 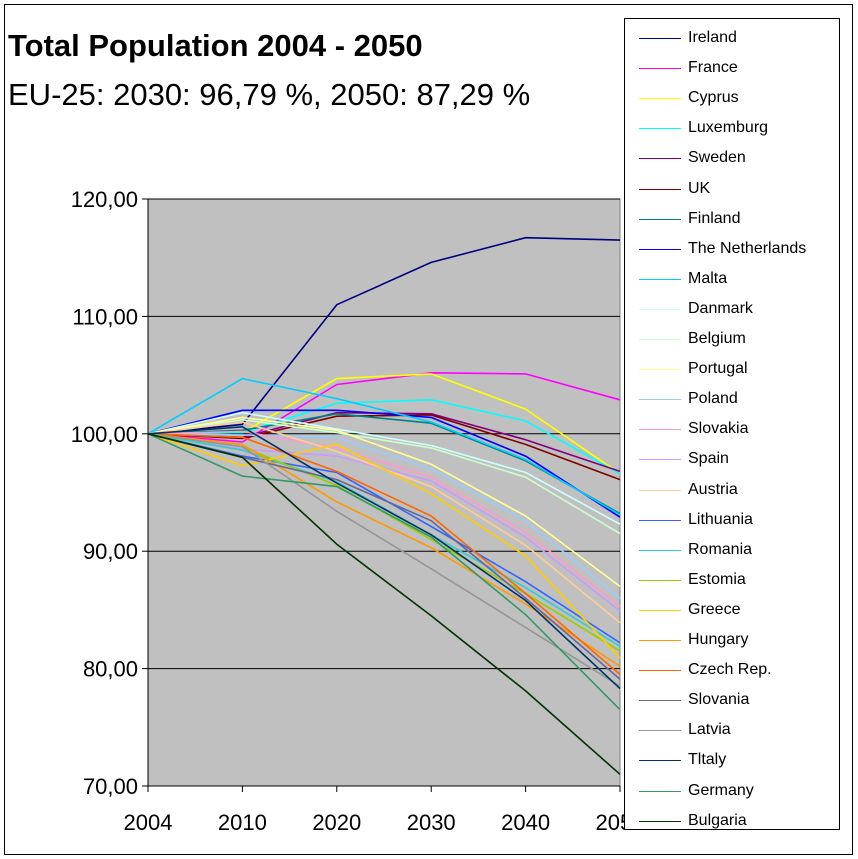 I want to click on legend-item: France, so click(x=732, y=68).